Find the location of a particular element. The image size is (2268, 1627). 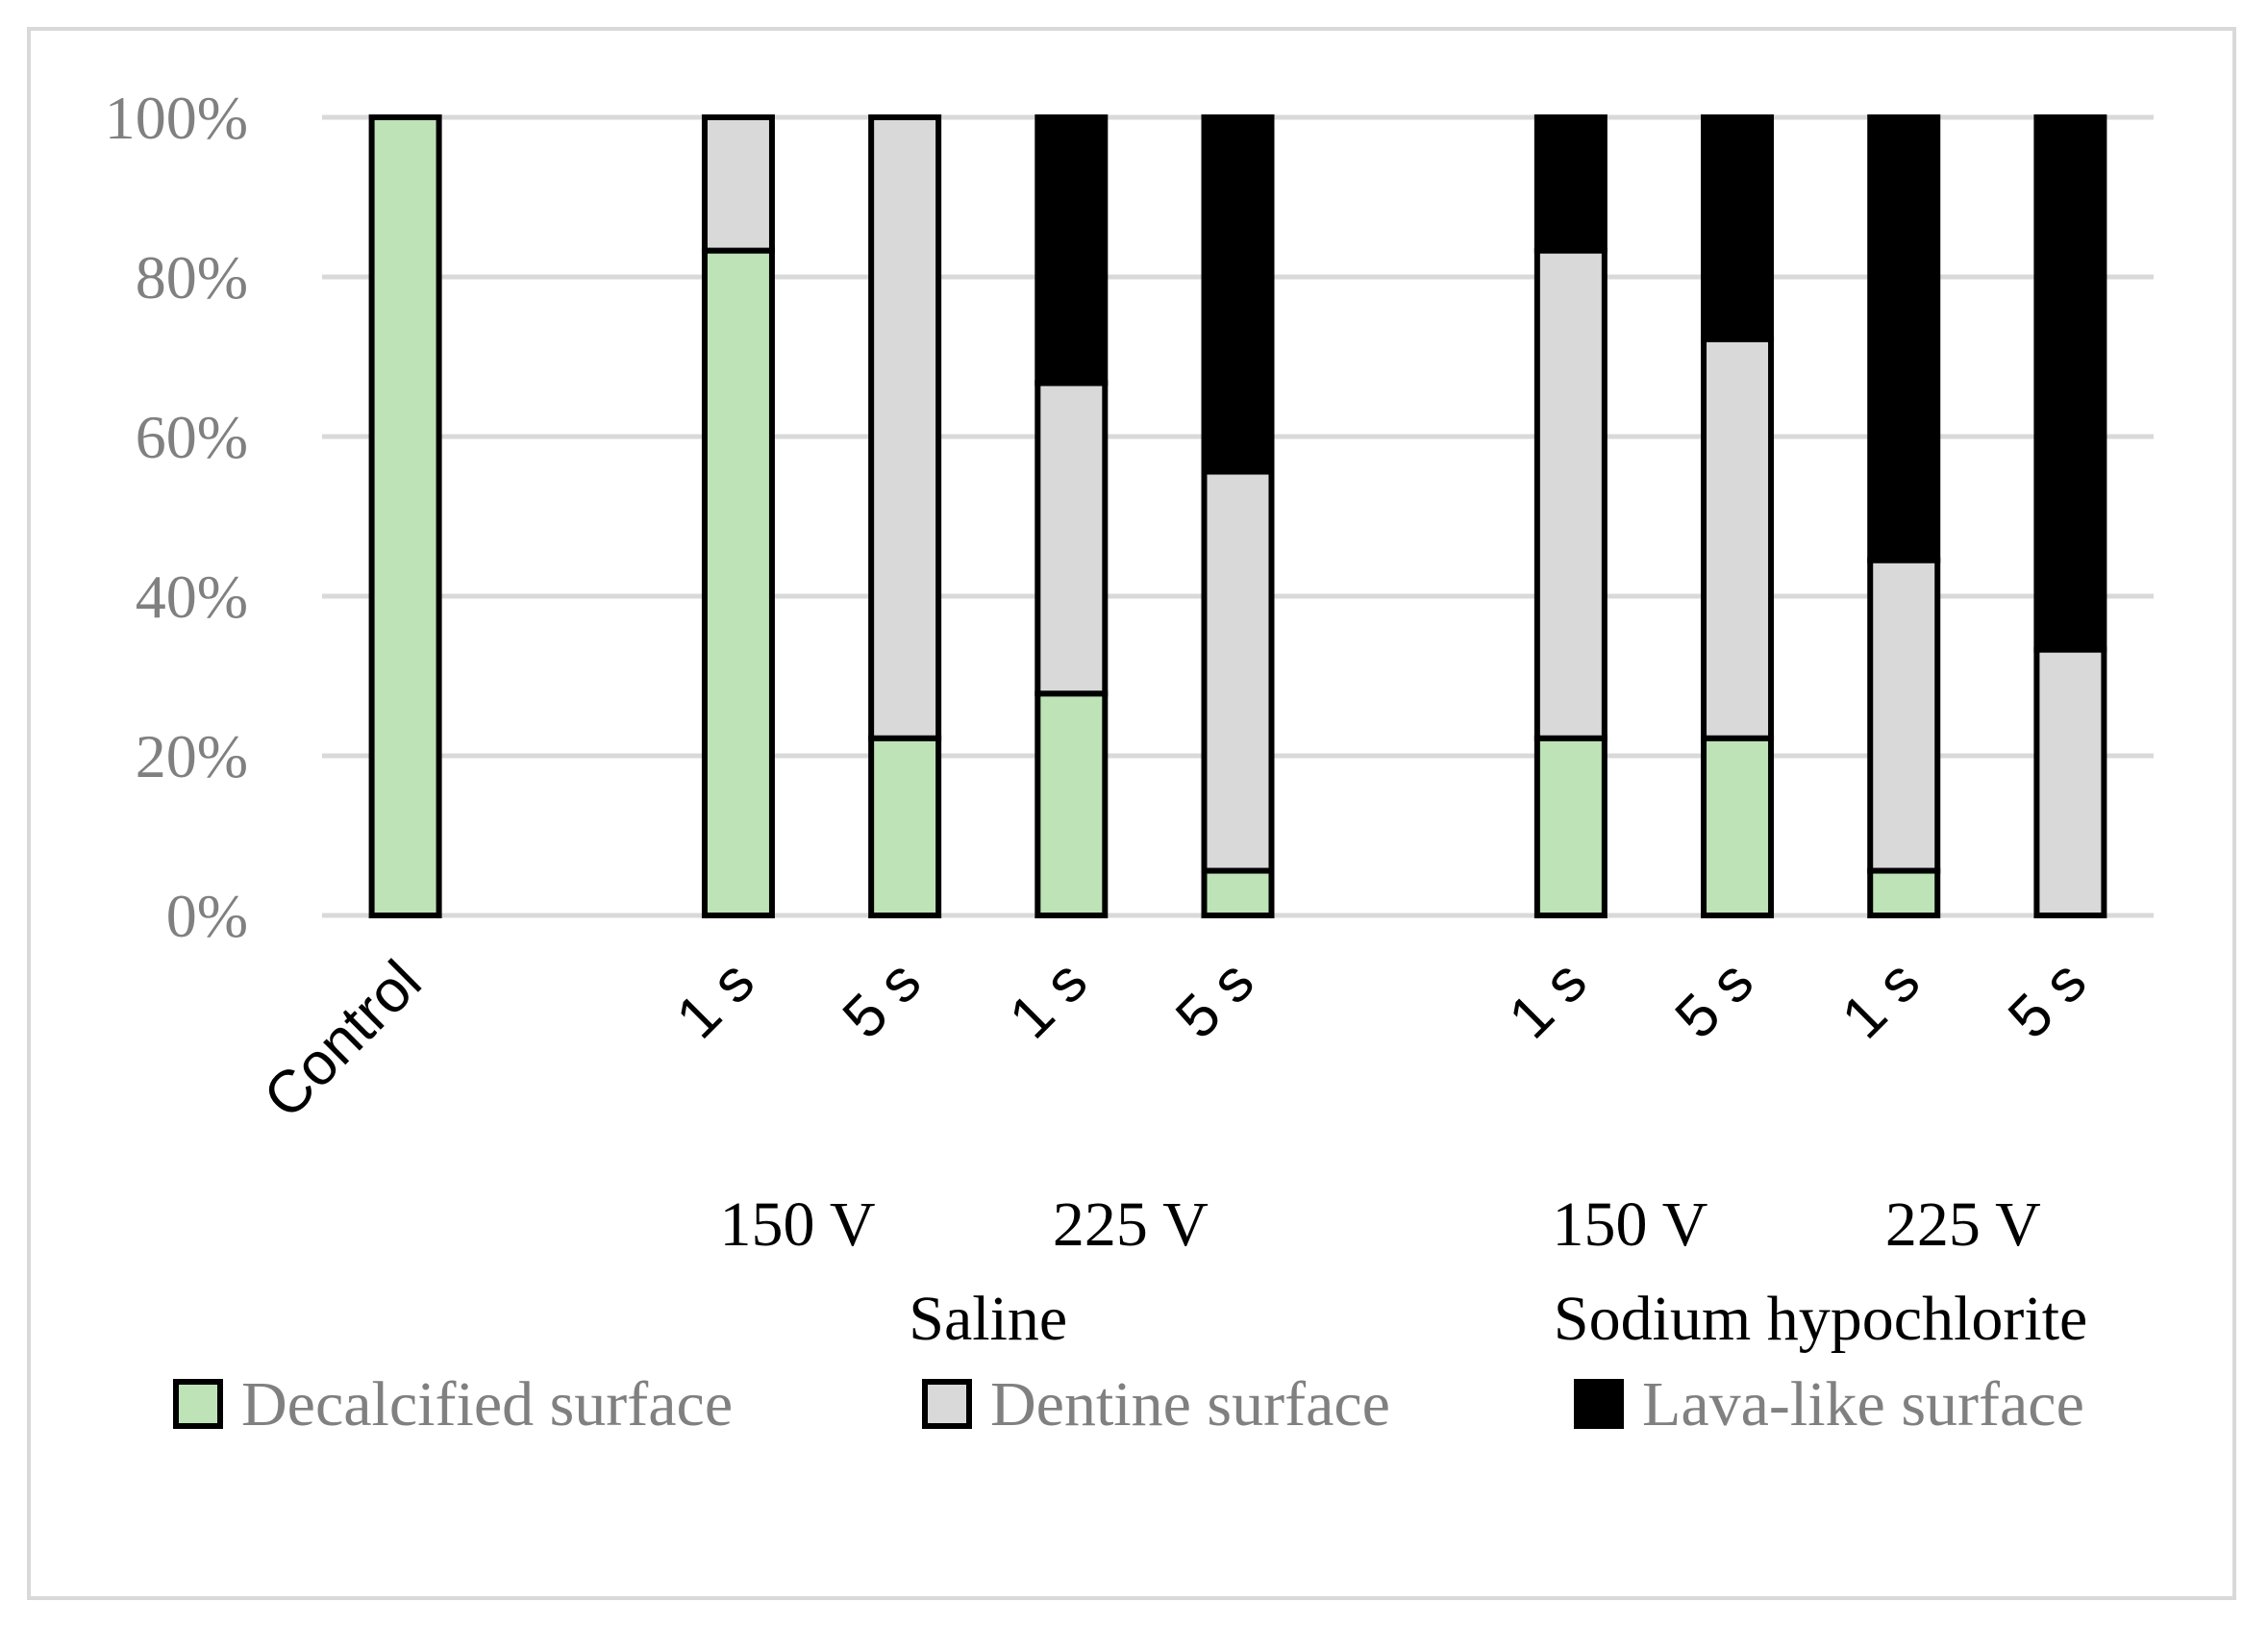

solution-group-label: Sodium hypochlorite is located at coordinates (1820, 1319).